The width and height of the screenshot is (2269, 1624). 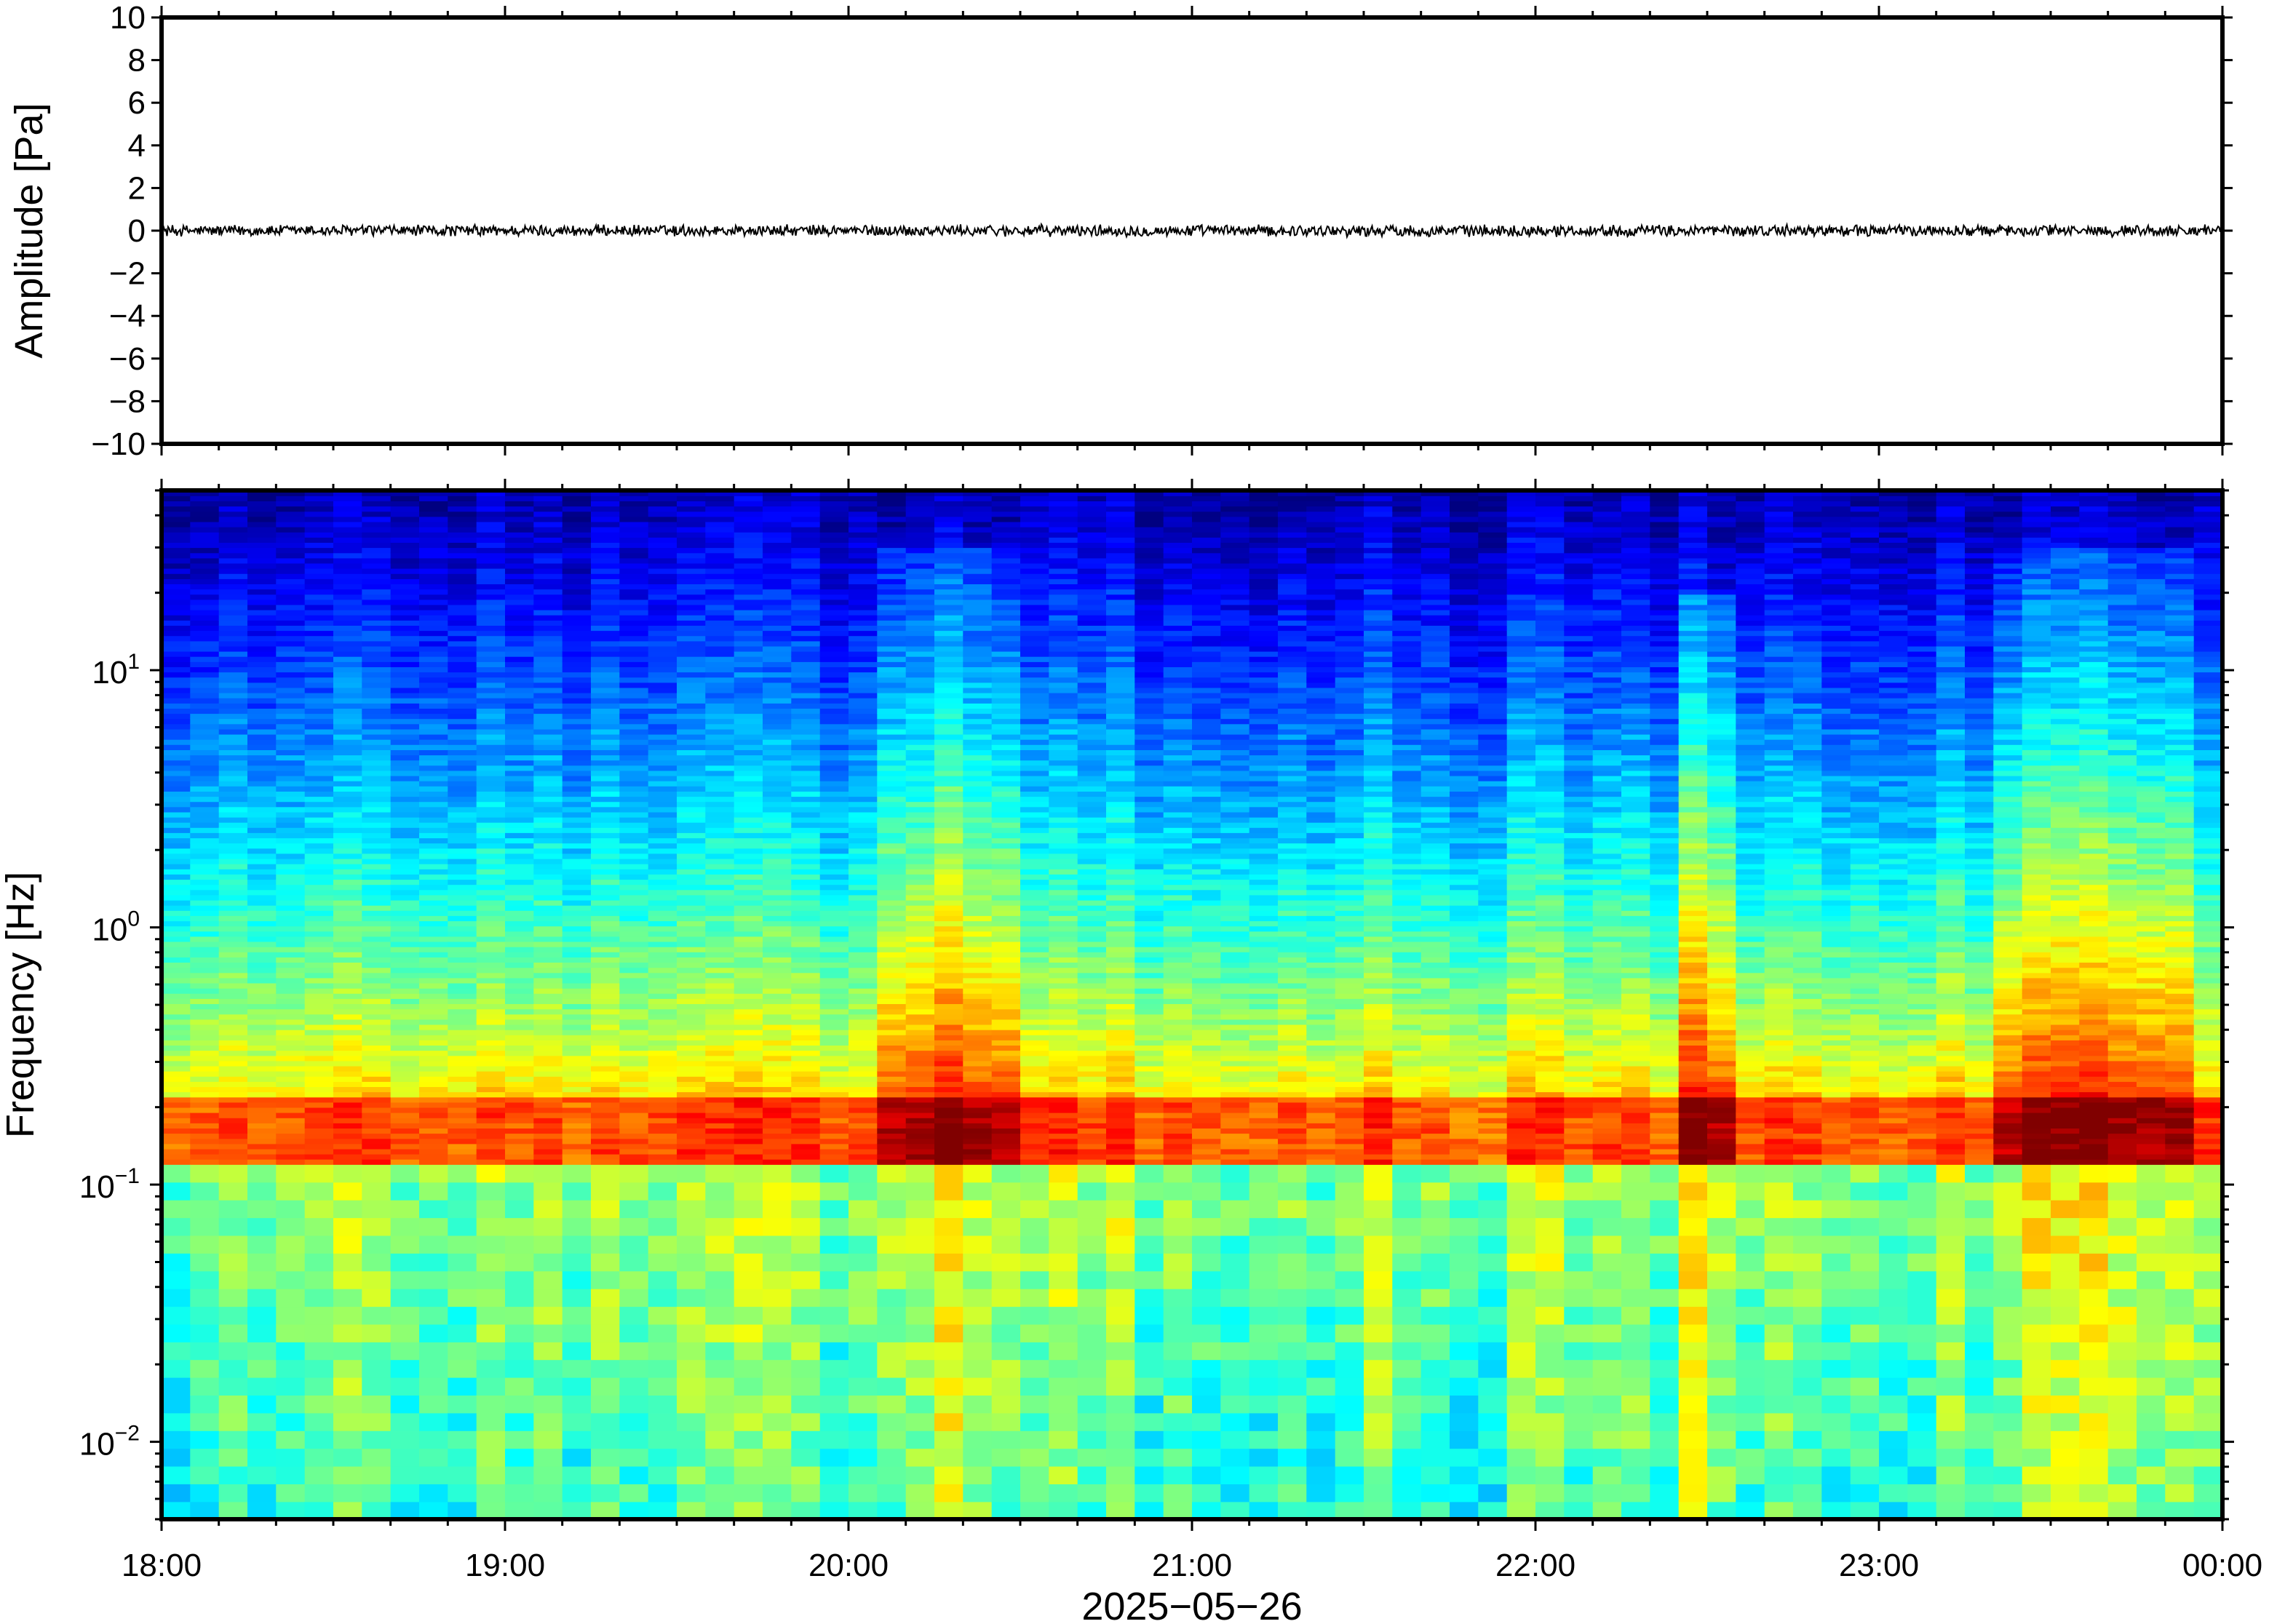 What do you see at coordinates (127, 401) in the screenshot?
I see `waveform-y-tick-label: −8` at bounding box center [127, 401].